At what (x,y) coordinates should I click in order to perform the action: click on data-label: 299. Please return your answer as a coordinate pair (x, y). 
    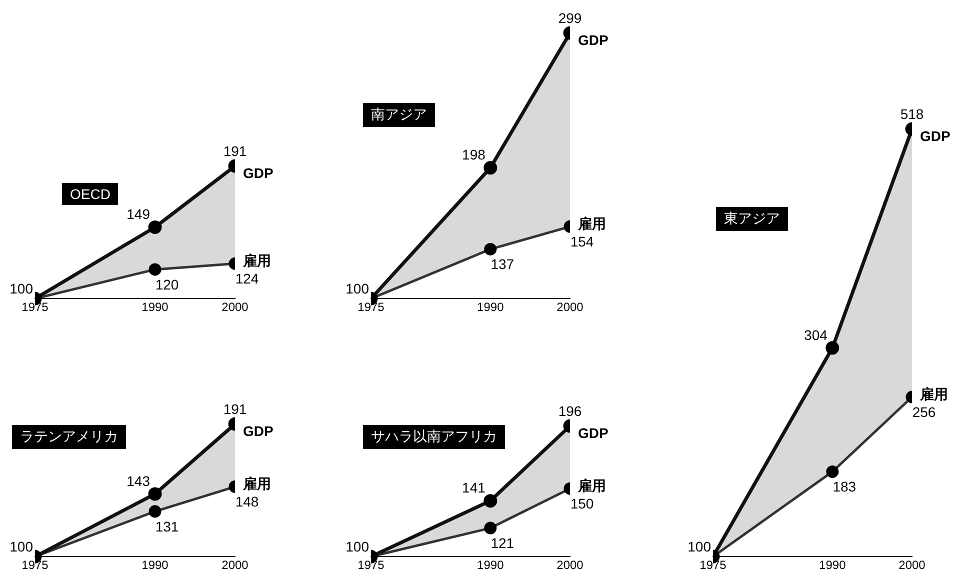
    Looking at the image, I should click on (570, 18).